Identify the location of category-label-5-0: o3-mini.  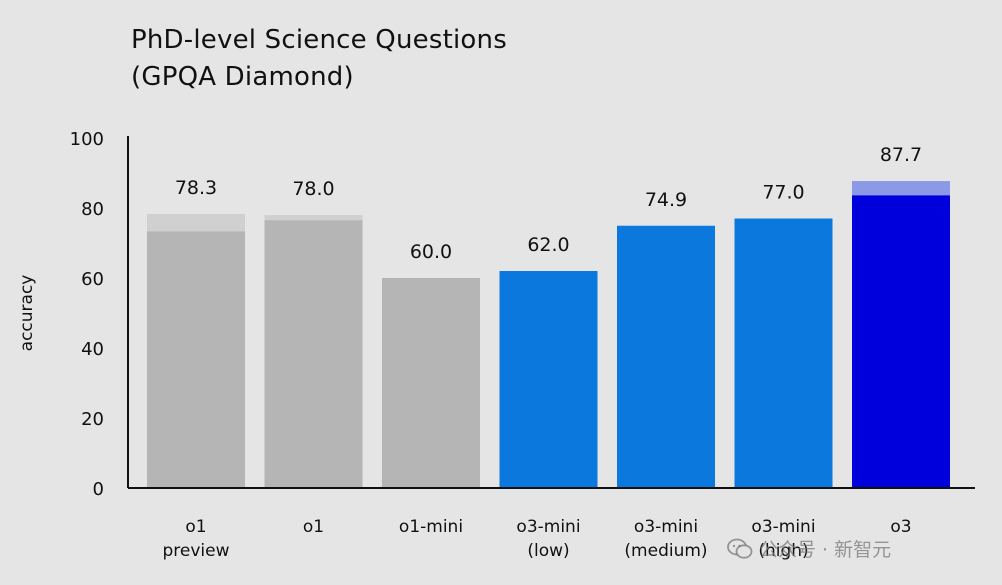
(783, 527).